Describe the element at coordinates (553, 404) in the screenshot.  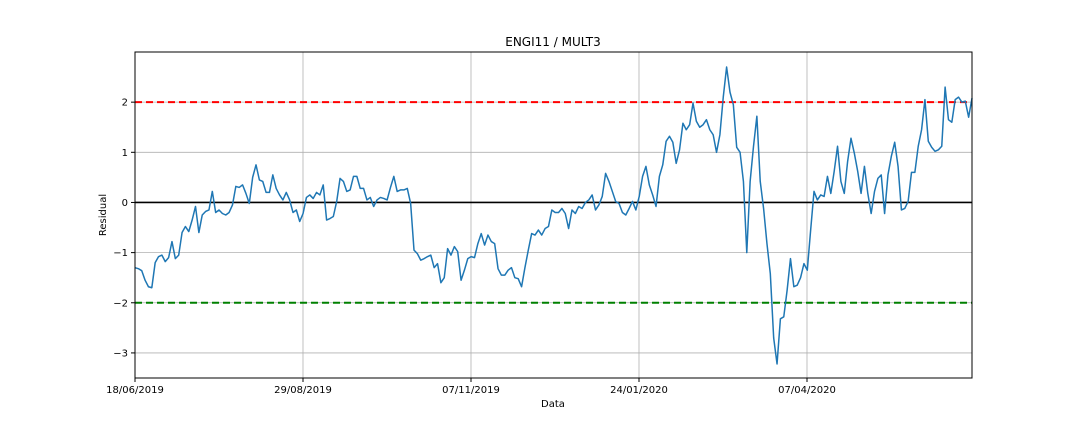
I see `x-axis-label: Data` at that location.